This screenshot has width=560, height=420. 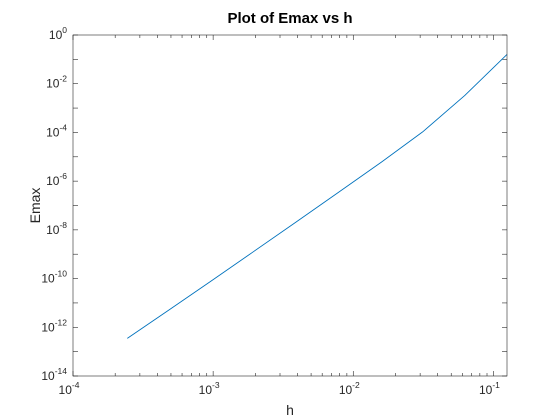 I want to click on x-tick-label: 10⁻⁴, so click(x=69, y=388).